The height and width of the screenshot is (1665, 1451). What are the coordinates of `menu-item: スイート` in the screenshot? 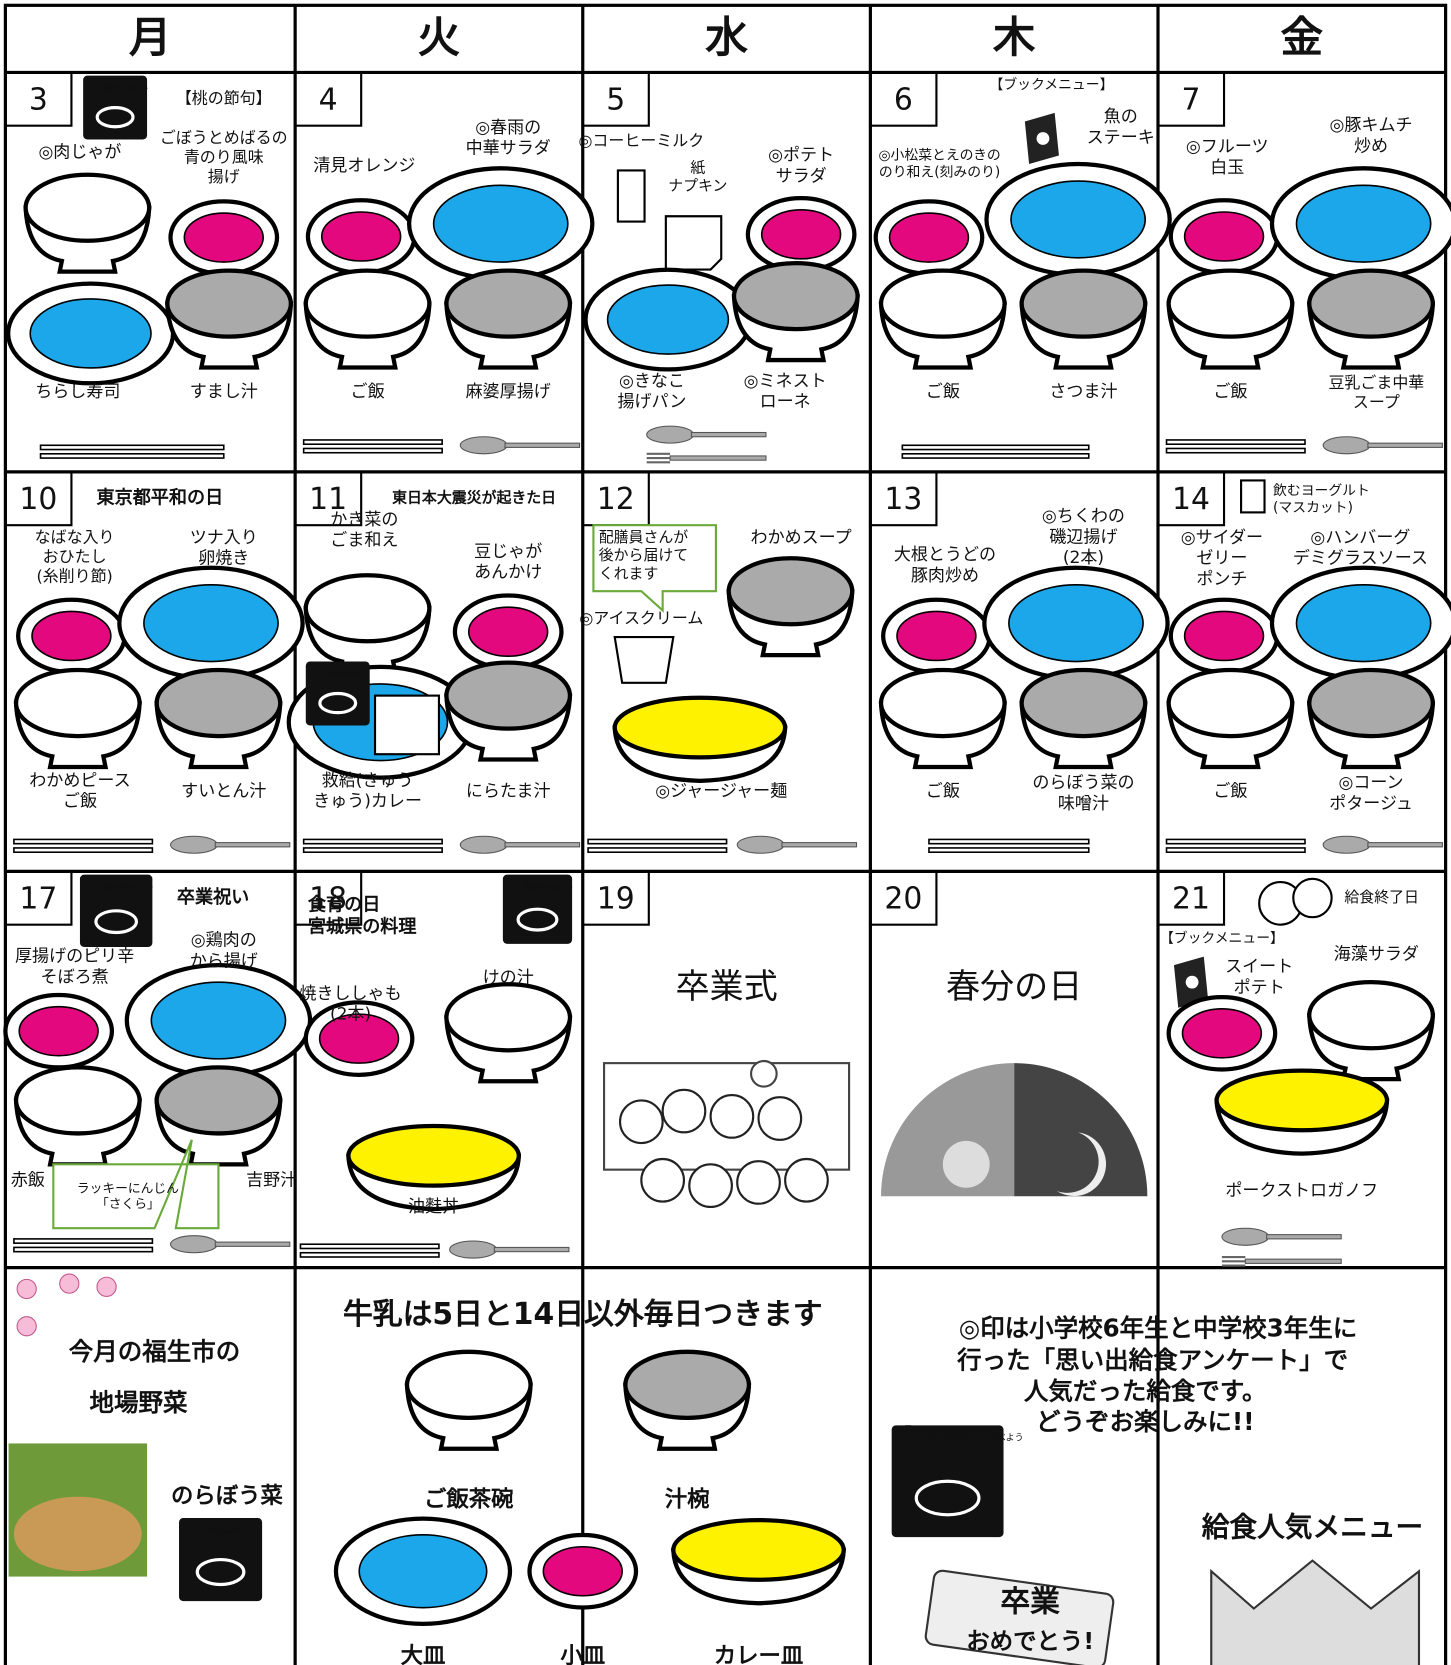 It's located at (1259, 967).